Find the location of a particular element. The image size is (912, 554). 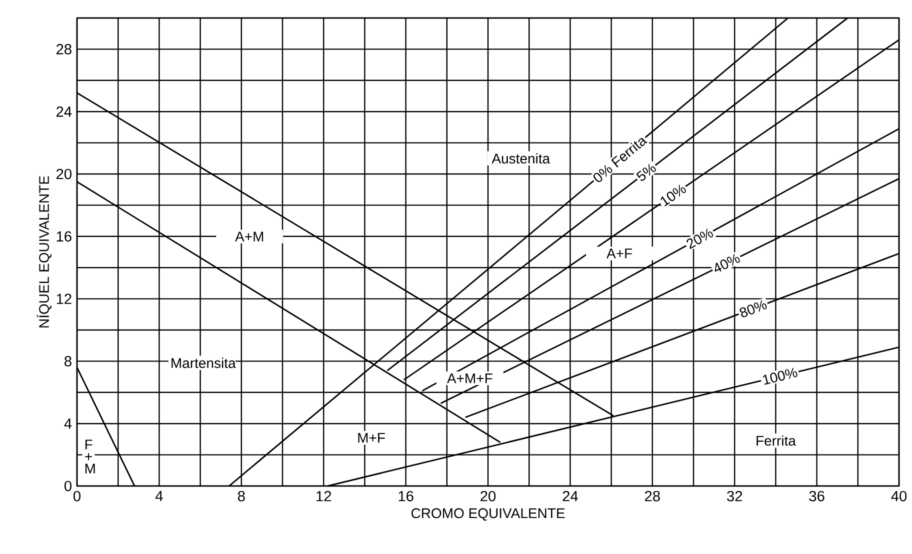

annotation: A+M+F is located at coordinates (469, 379).